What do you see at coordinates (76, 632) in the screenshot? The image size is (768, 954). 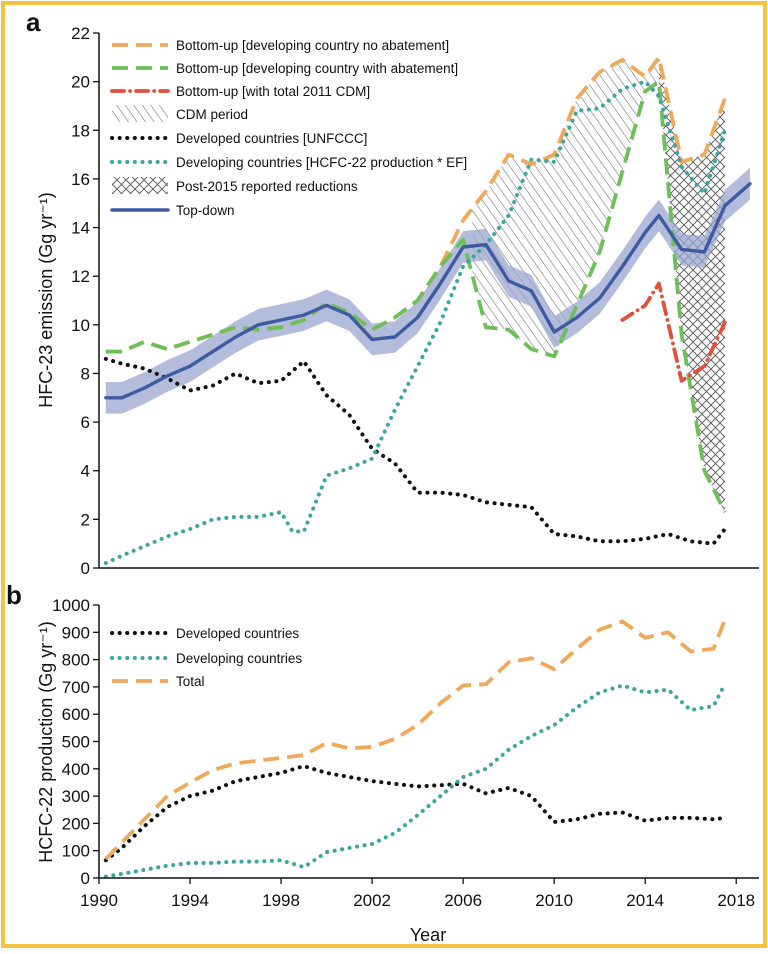 I see `y-tick-label: 900` at bounding box center [76, 632].